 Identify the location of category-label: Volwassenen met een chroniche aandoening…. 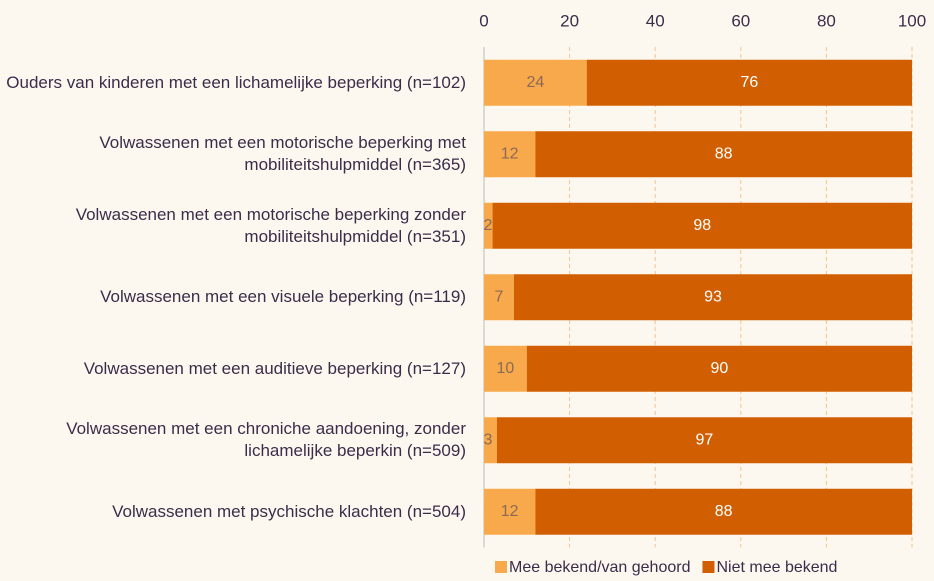
(266, 440).